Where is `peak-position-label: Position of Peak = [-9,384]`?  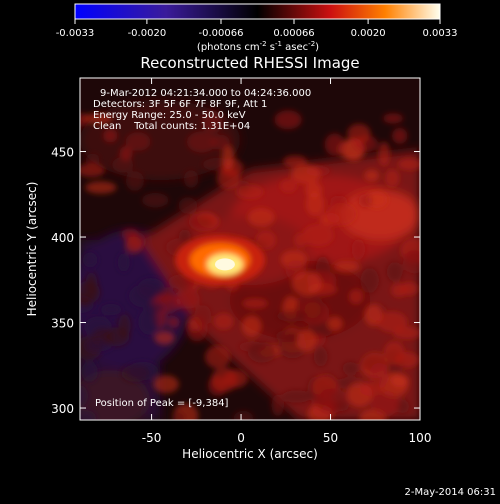 peak-position-label: Position of Peak = [-9,384] is located at coordinates (162, 403).